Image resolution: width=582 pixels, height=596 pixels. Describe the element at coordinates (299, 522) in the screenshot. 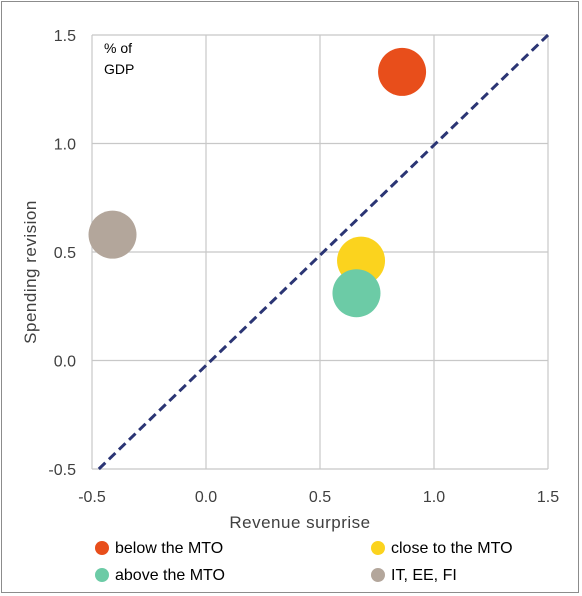

I see `x-axis-title: Revenue surprise` at that location.